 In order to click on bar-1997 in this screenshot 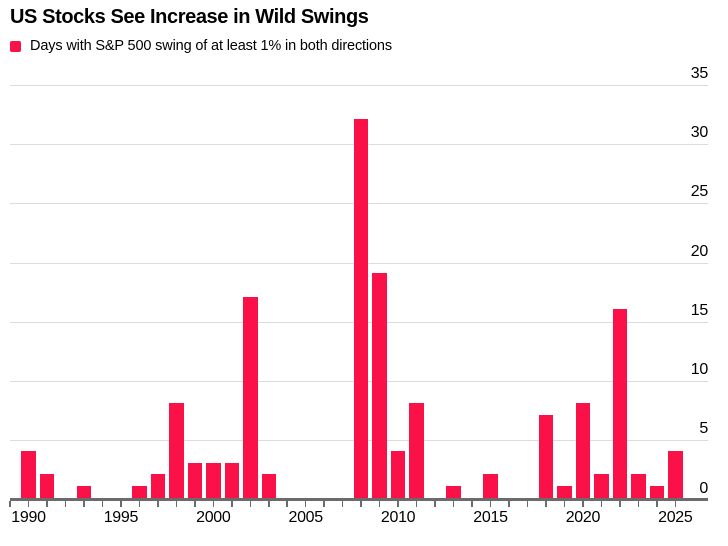, I will do `click(158, 486)`.